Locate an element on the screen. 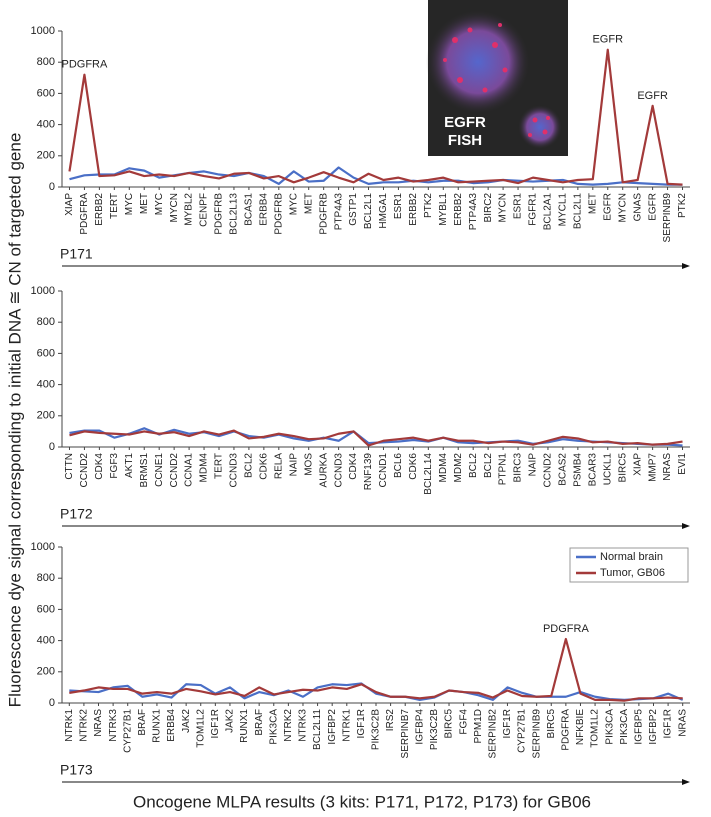 The image size is (711, 817). x-tick-label: NTRK3 is located at coordinates (303, 725).